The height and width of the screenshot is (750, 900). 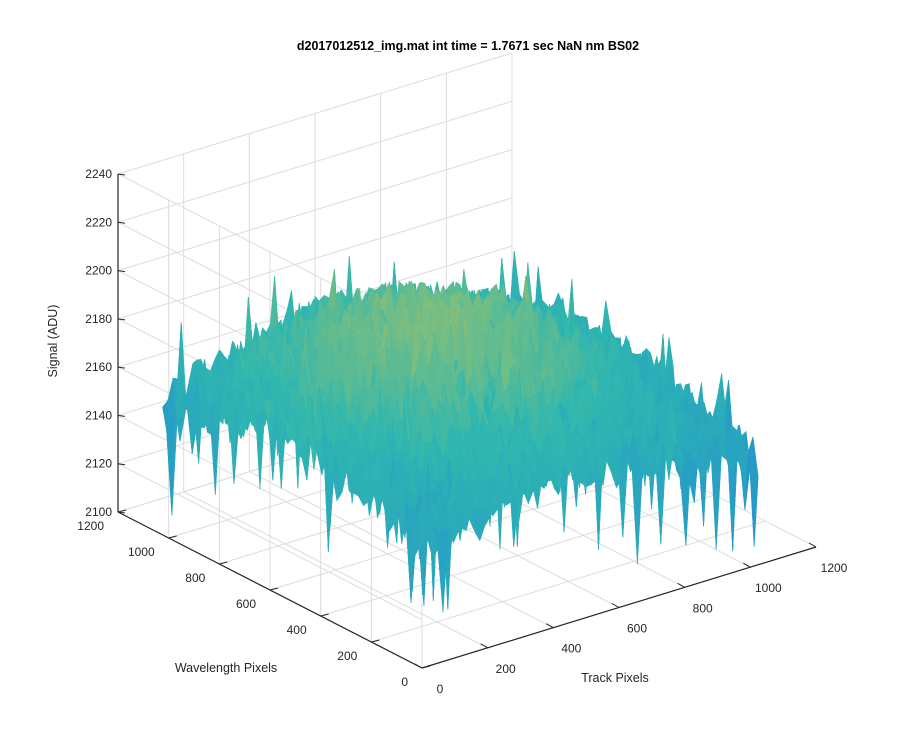 What do you see at coordinates (226, 668) in the screenshot?
I see `y-axis-label: Wavelength Pixels` at bounding box center [226, 668].